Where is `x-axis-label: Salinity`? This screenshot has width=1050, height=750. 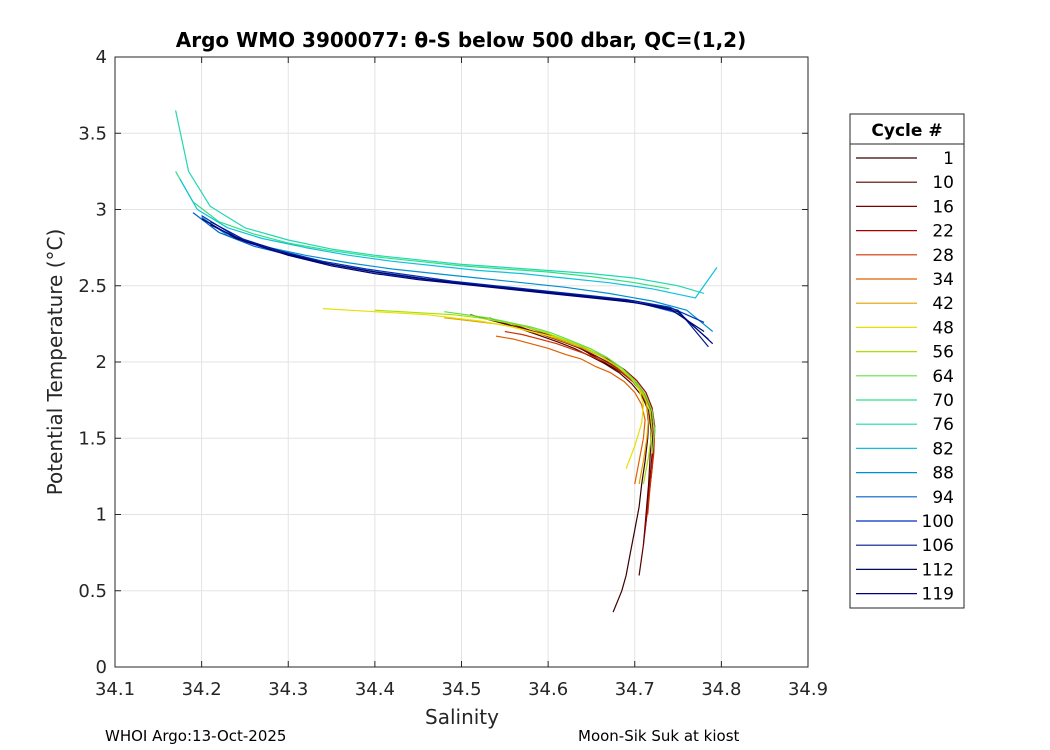
x-axis-label: Salinity is located at coordinates (462, 717).